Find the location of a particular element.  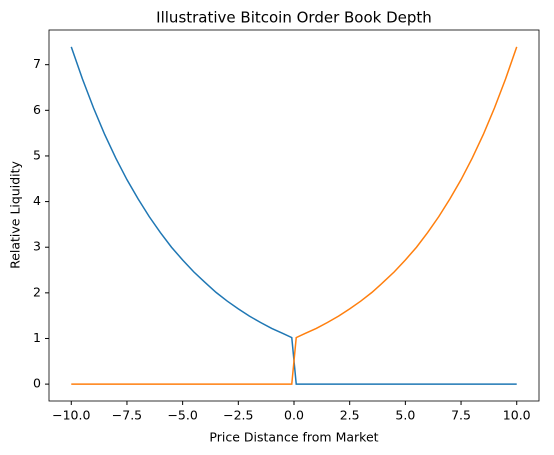

x-tick-label: −2.5 is located at coordinates (238, 415).